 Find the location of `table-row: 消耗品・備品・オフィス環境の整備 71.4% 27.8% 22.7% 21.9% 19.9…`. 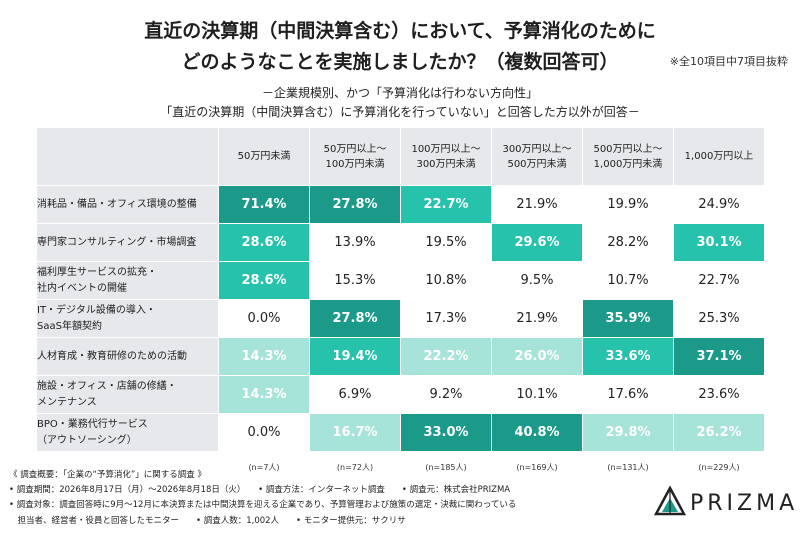

table-row: 消耗品・備品・オフィス環境の整備 71.4% 27.8% 22.7% 21.9% 19.9… is located at coordinates (400, 204).